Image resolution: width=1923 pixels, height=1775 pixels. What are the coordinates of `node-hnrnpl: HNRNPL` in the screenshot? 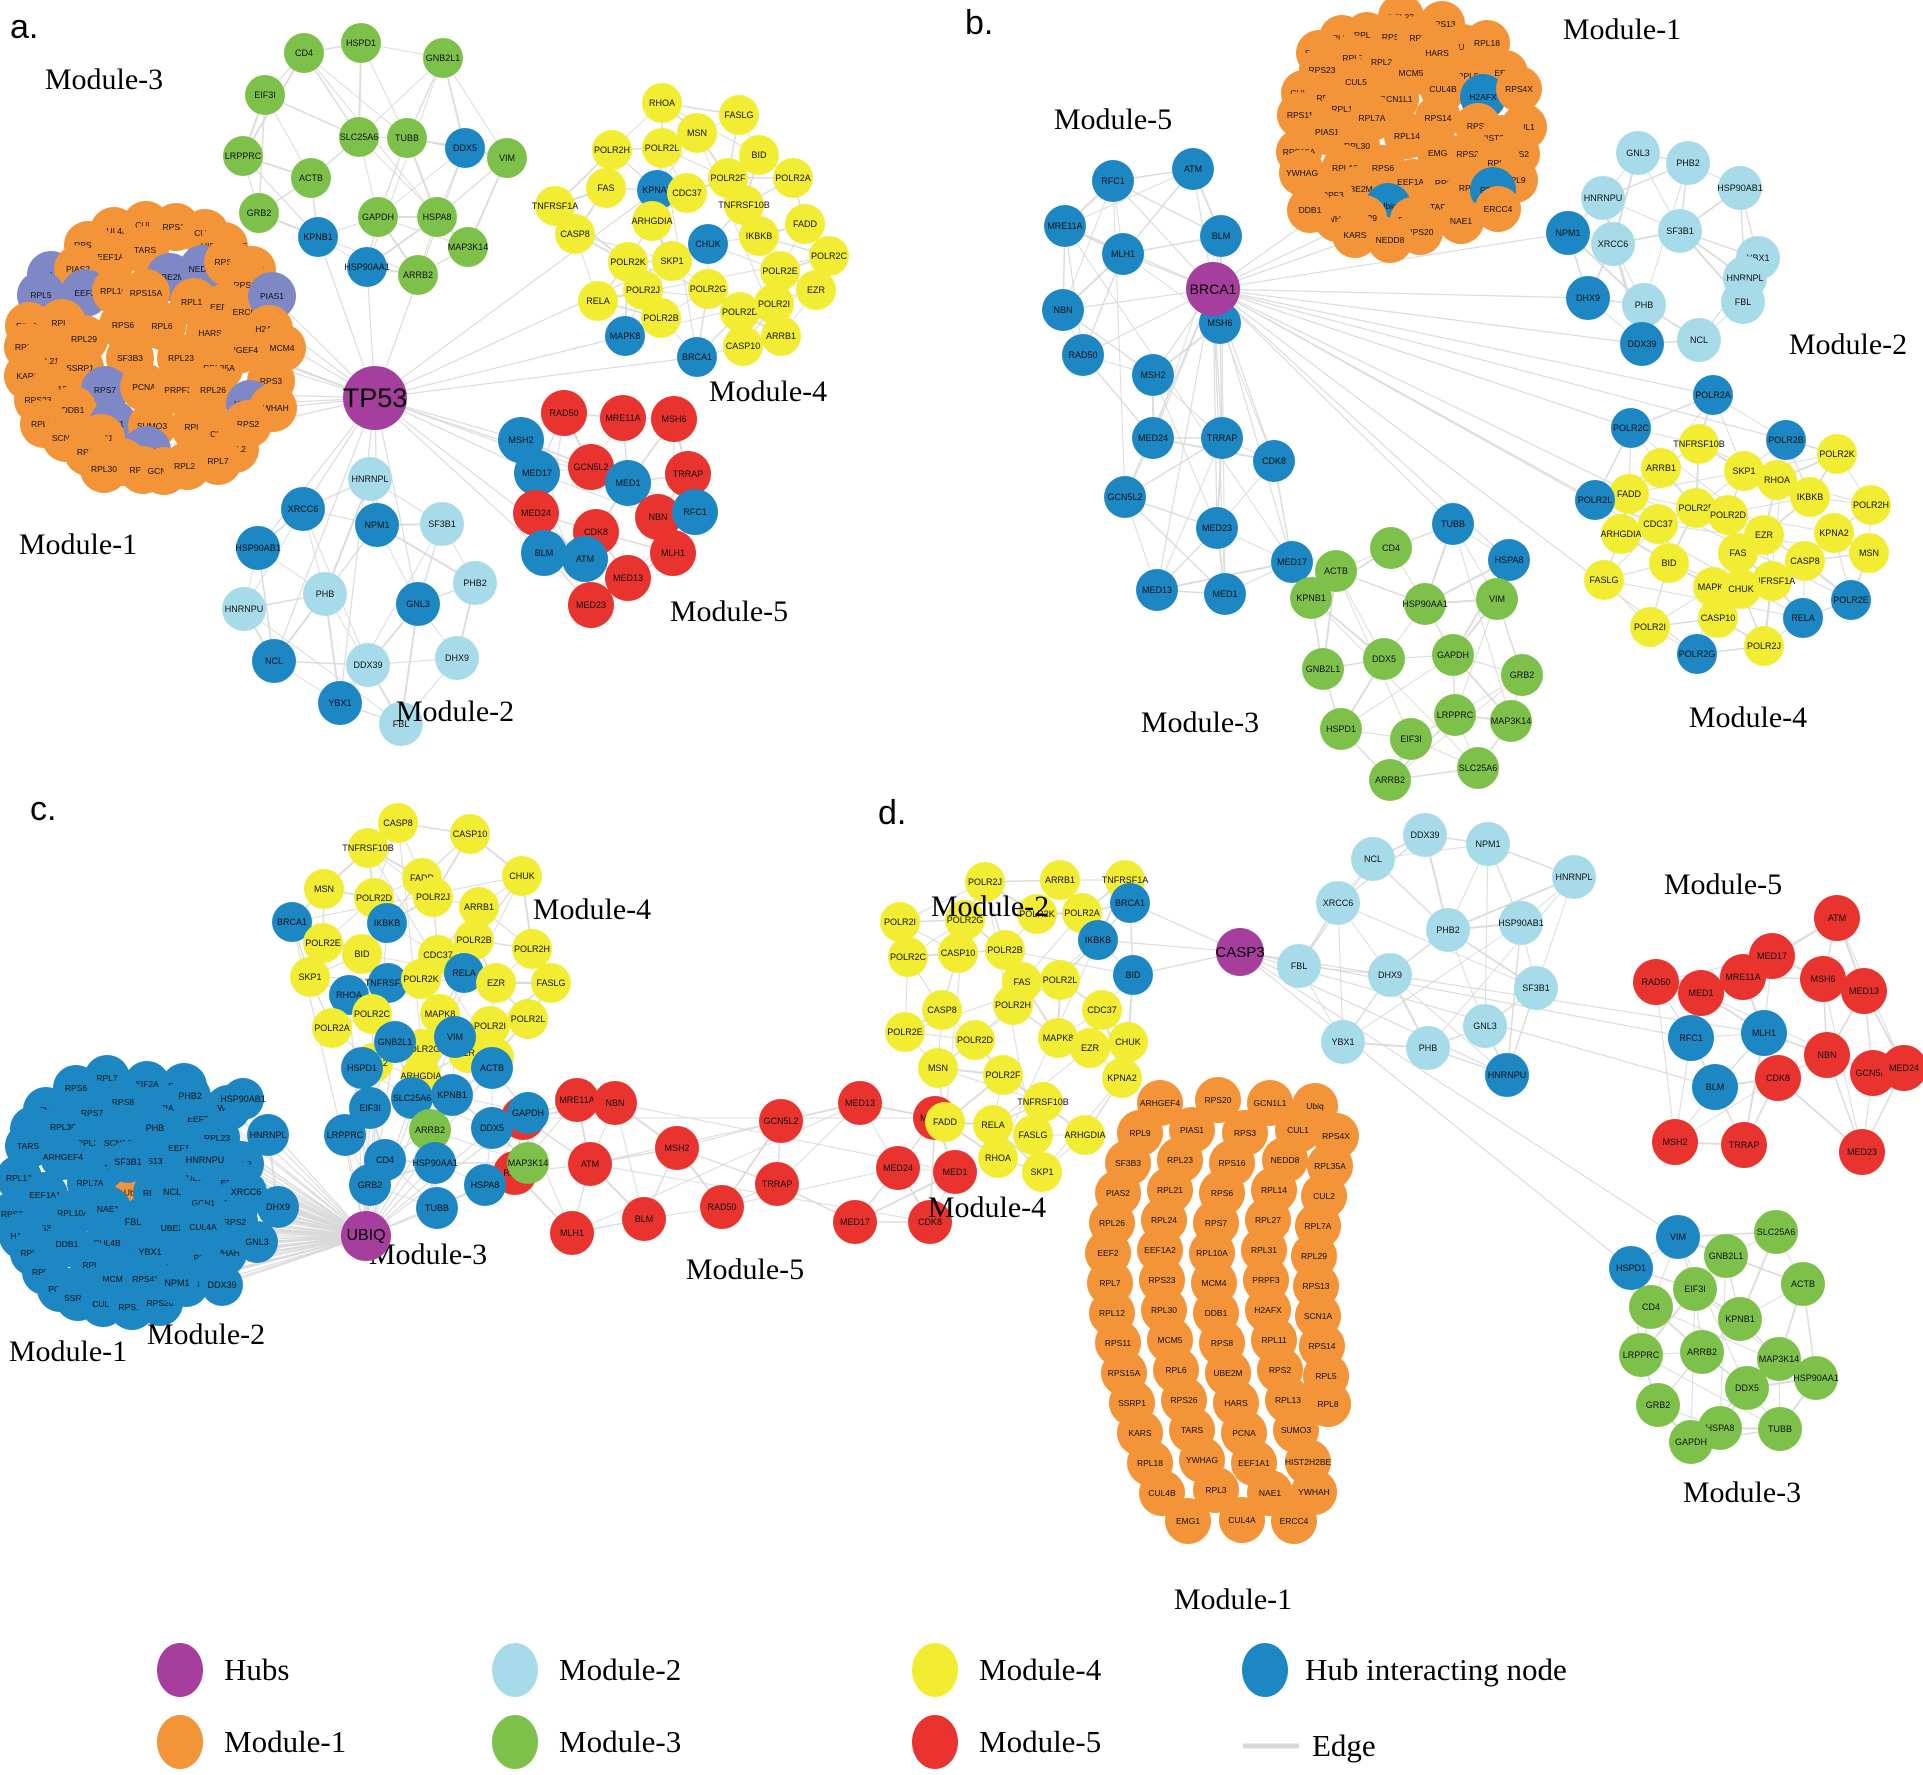 It's located at (1574, 877).